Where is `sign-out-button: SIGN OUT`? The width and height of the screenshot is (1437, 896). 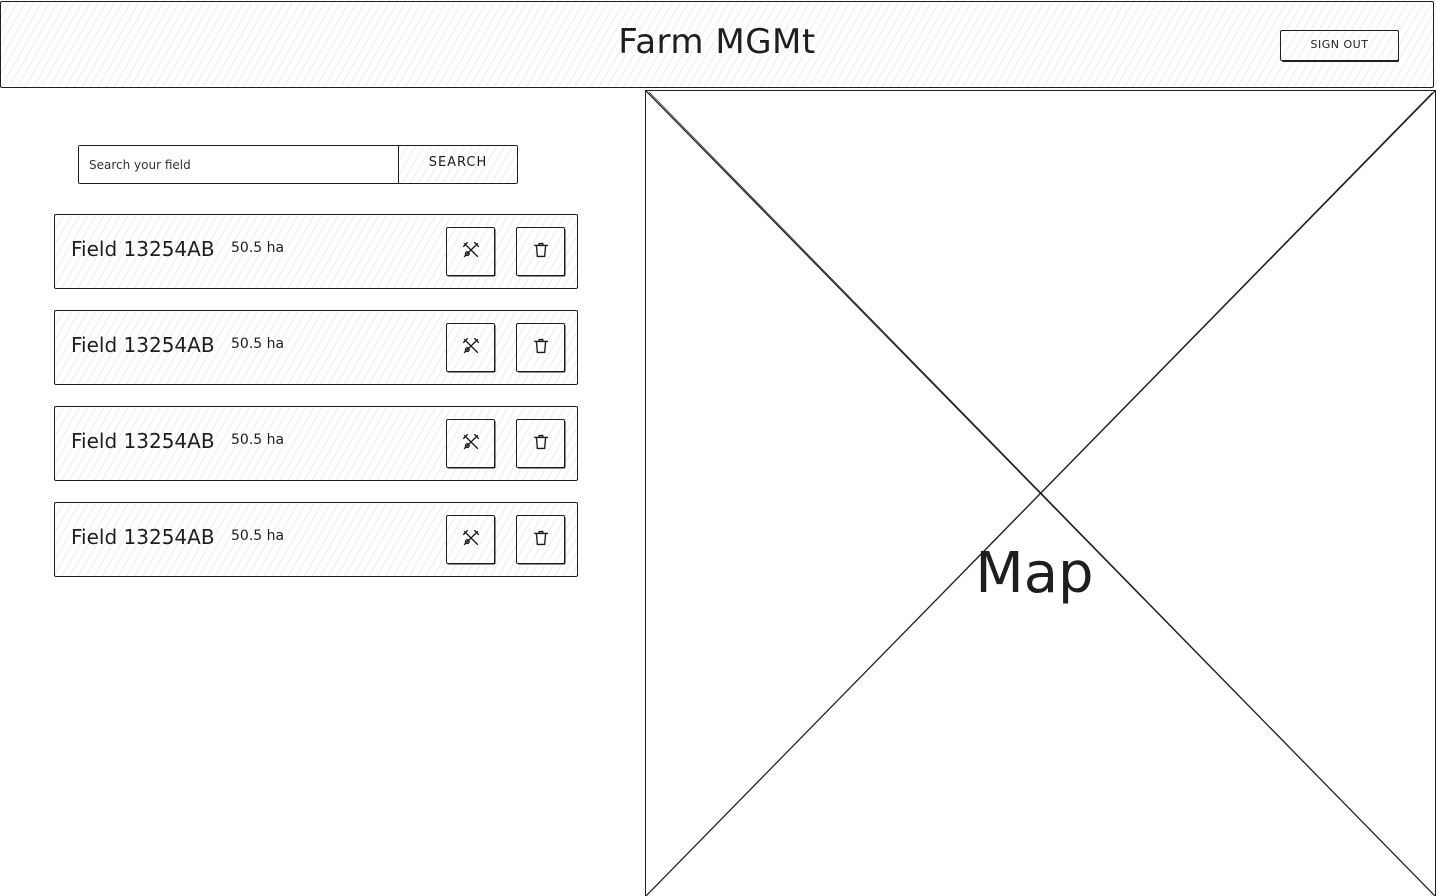 sign-out-button: SIGN OUT is located at coordinates (1339, 45).